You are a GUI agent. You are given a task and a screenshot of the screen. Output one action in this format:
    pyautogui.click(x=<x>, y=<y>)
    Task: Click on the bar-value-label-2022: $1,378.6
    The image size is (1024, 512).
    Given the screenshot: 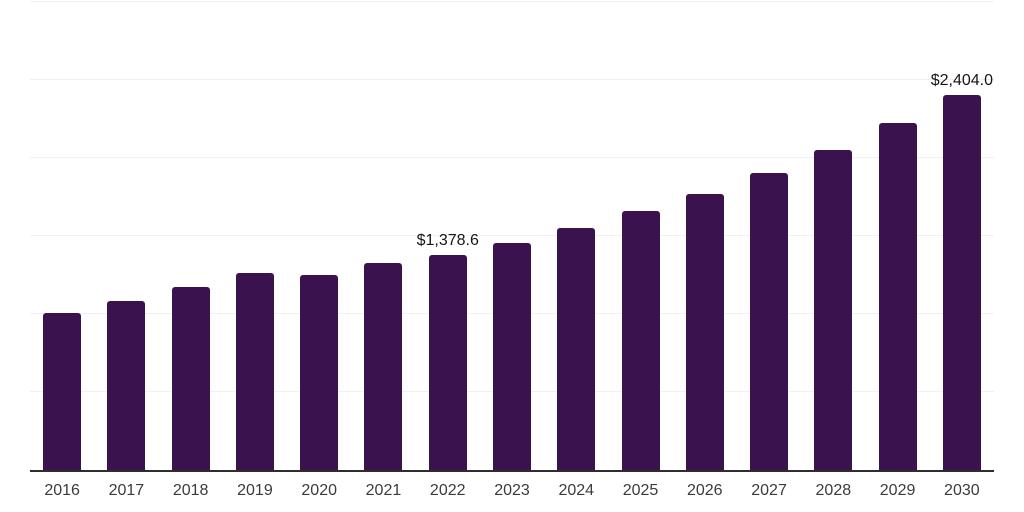 What is the action you would take?
    pyautogui.click(x=447, y=240)
    